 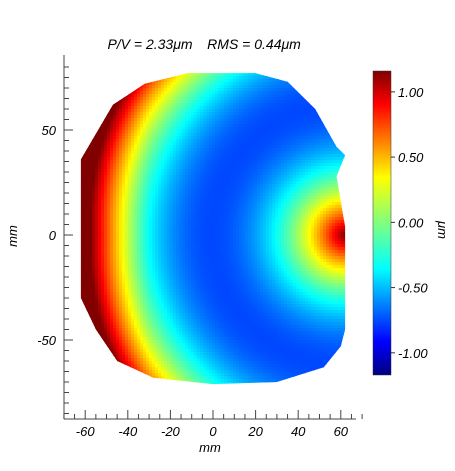 What do you see at coordinates (171, 431) in the screenshot?
I see `x-tick-label: -20` at bounding box center [171, 431].